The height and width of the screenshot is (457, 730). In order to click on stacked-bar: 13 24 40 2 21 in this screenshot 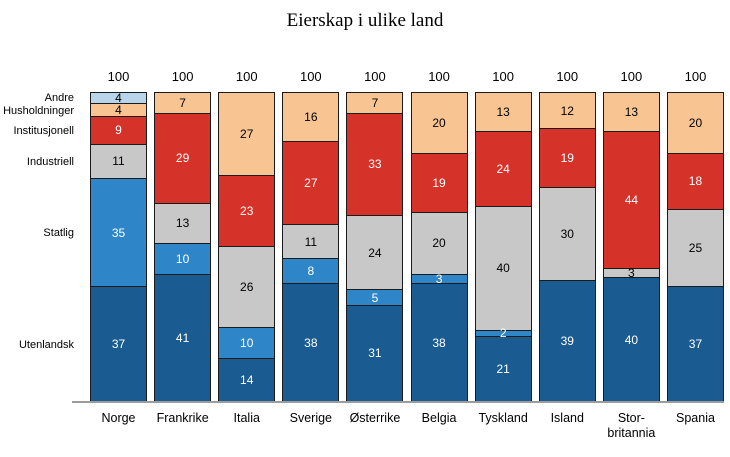, I will do `click(503, 247)`.